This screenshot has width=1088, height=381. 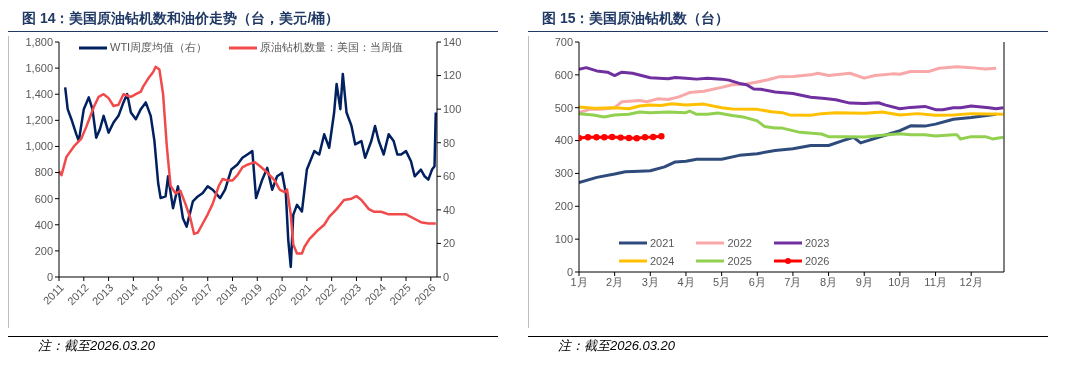 What do you see at coordinates (39, 146) in the screenshot?
I see `y-tick-label: 1,000` at bounding box center [39, 146].